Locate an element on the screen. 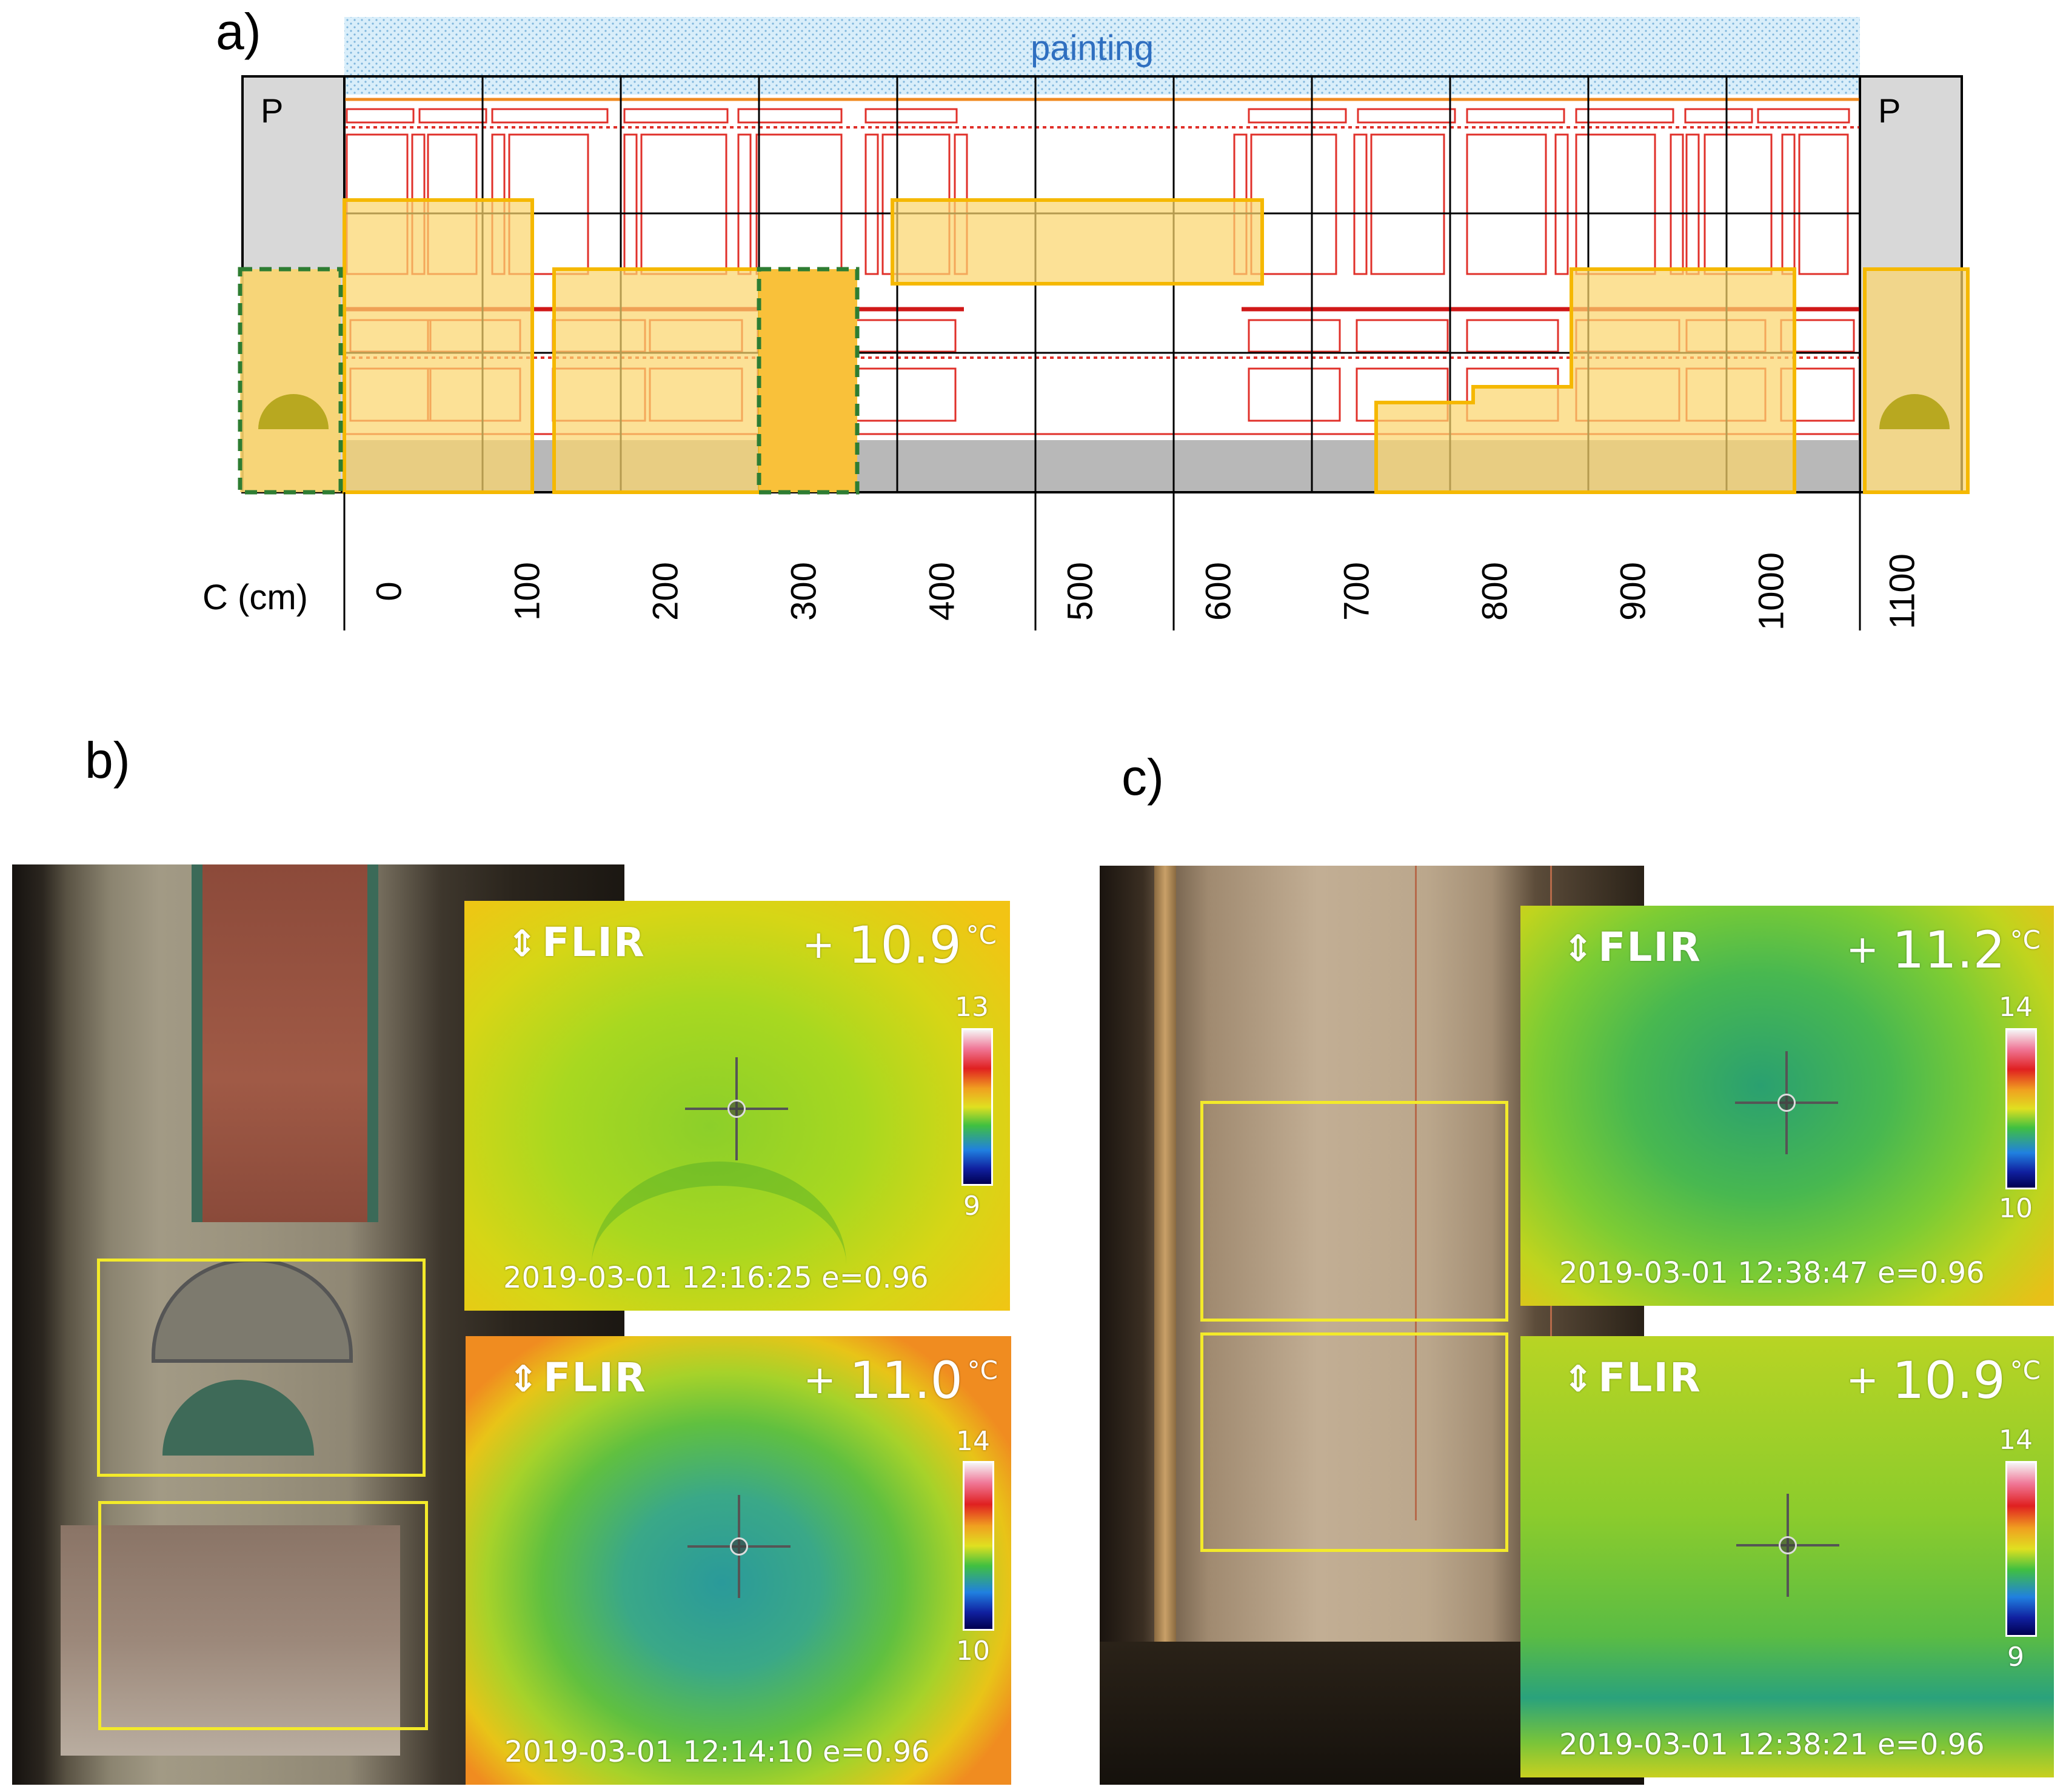  thermal-c-top-value: 11.2 is located at coordinates (1948, 950).